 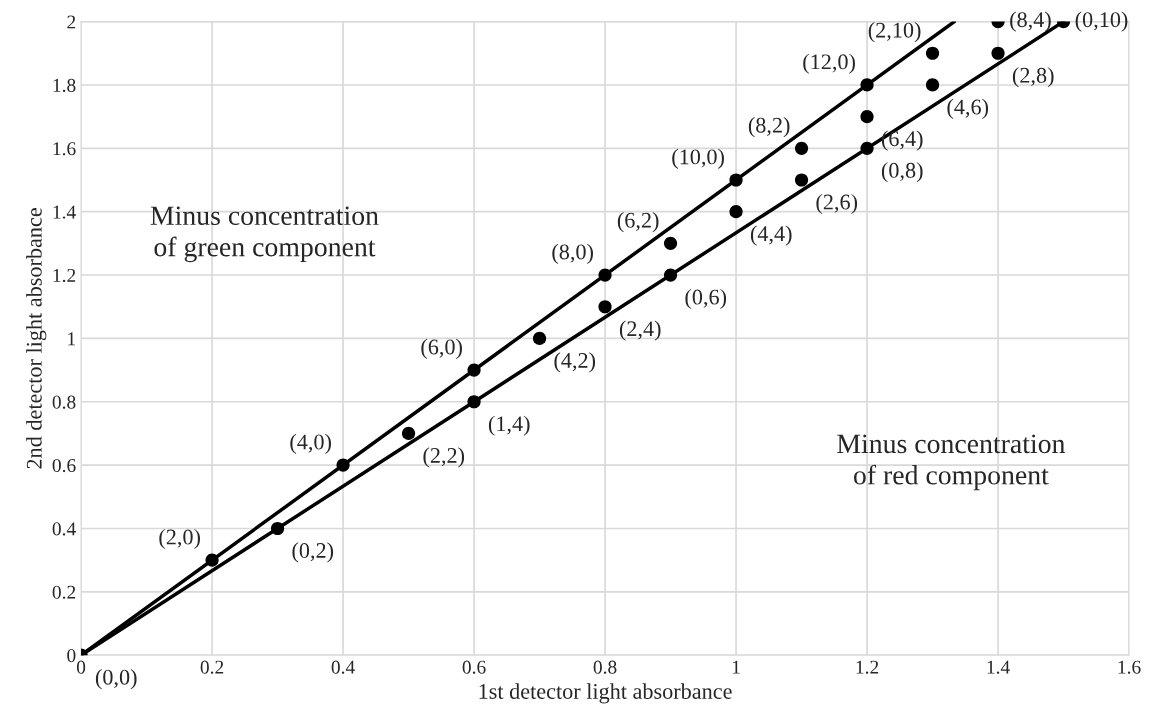 I want to click on x-tick-label: 1.6, so click(x=1129, y=667).